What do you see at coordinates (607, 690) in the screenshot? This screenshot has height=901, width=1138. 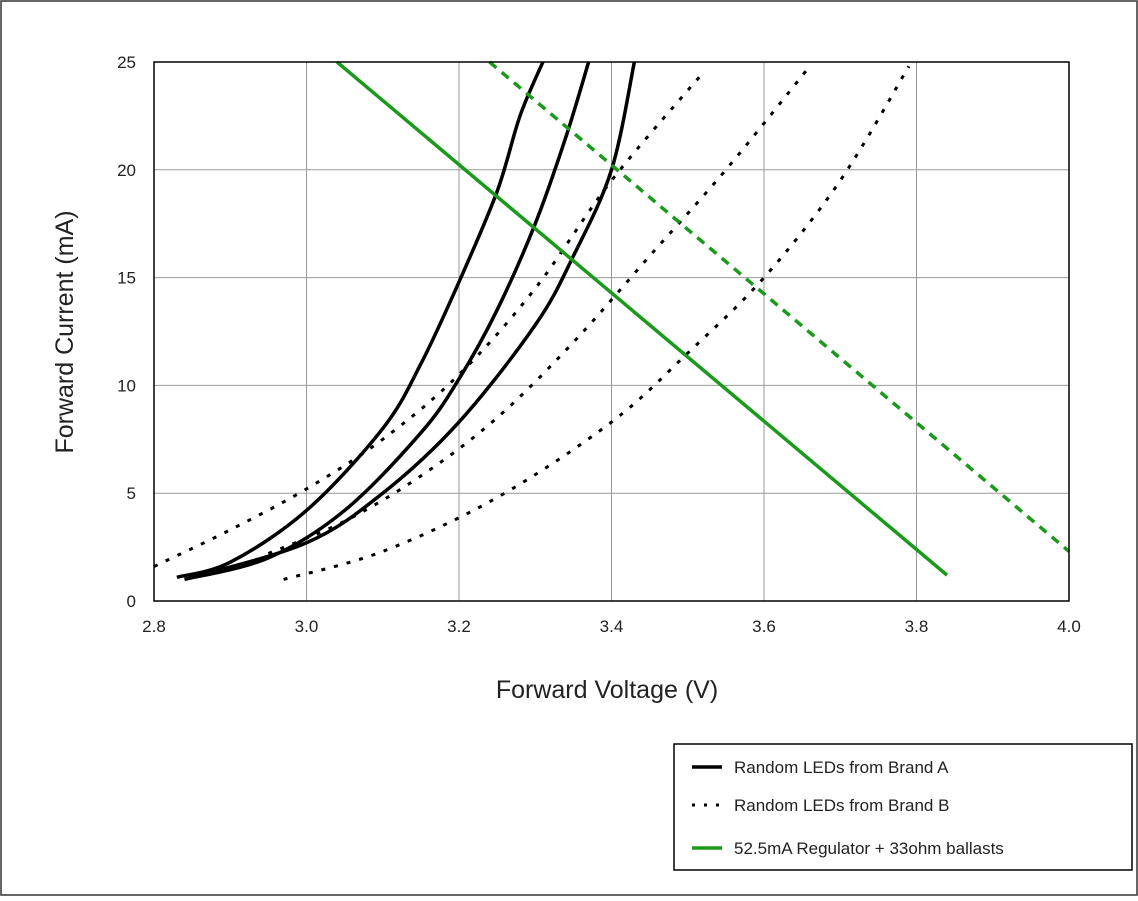 I see `x-axis-label: Forward Voltage (V)` at bounding box center [607, 690].